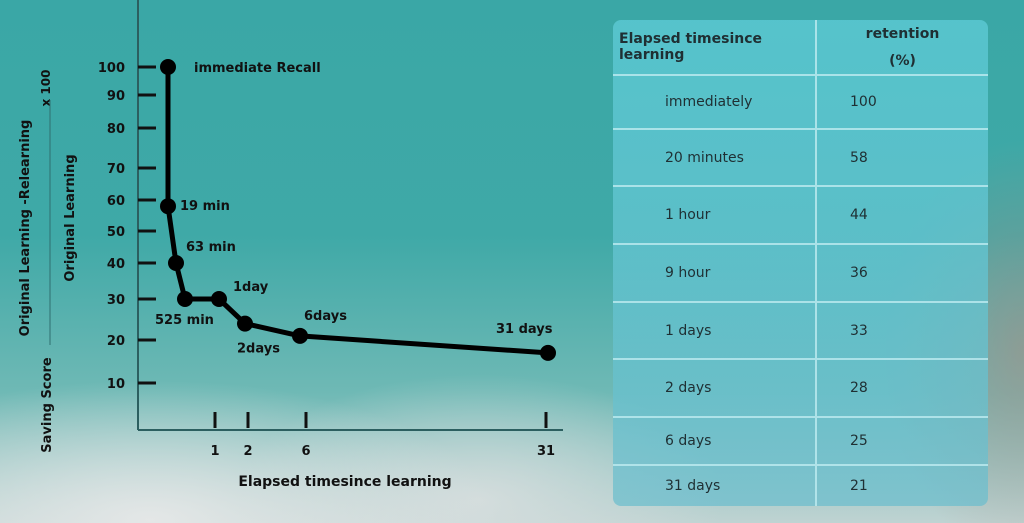 The image size is (1024, 523). Describe the element at coordinates (205, 206) in the screenshot. I see `data-point-label: 19 min` at that location.